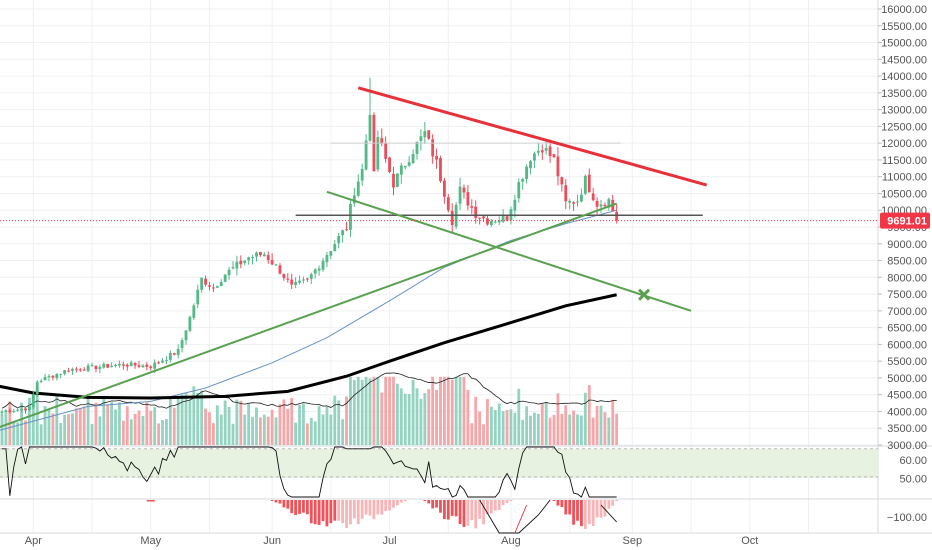  I want to click on rsi-tick-label: 50.00, so click(913, 479).